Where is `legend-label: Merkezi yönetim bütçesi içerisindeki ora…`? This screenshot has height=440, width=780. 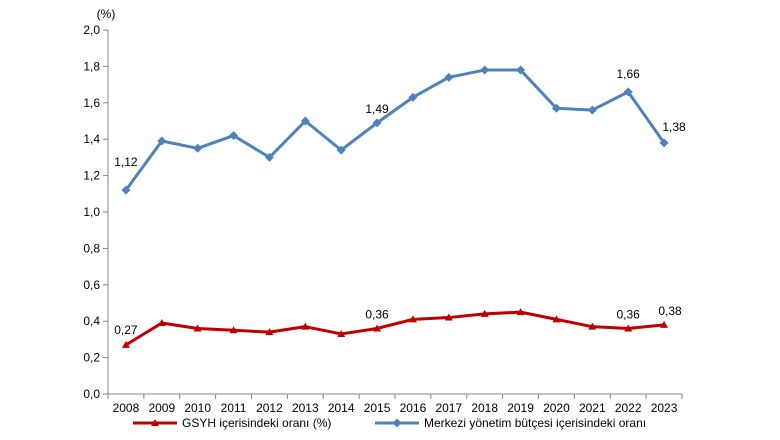
legend-label: Merkezi yönetim bütçesi içerisindeki ora… is located at coordinates (535, 423).